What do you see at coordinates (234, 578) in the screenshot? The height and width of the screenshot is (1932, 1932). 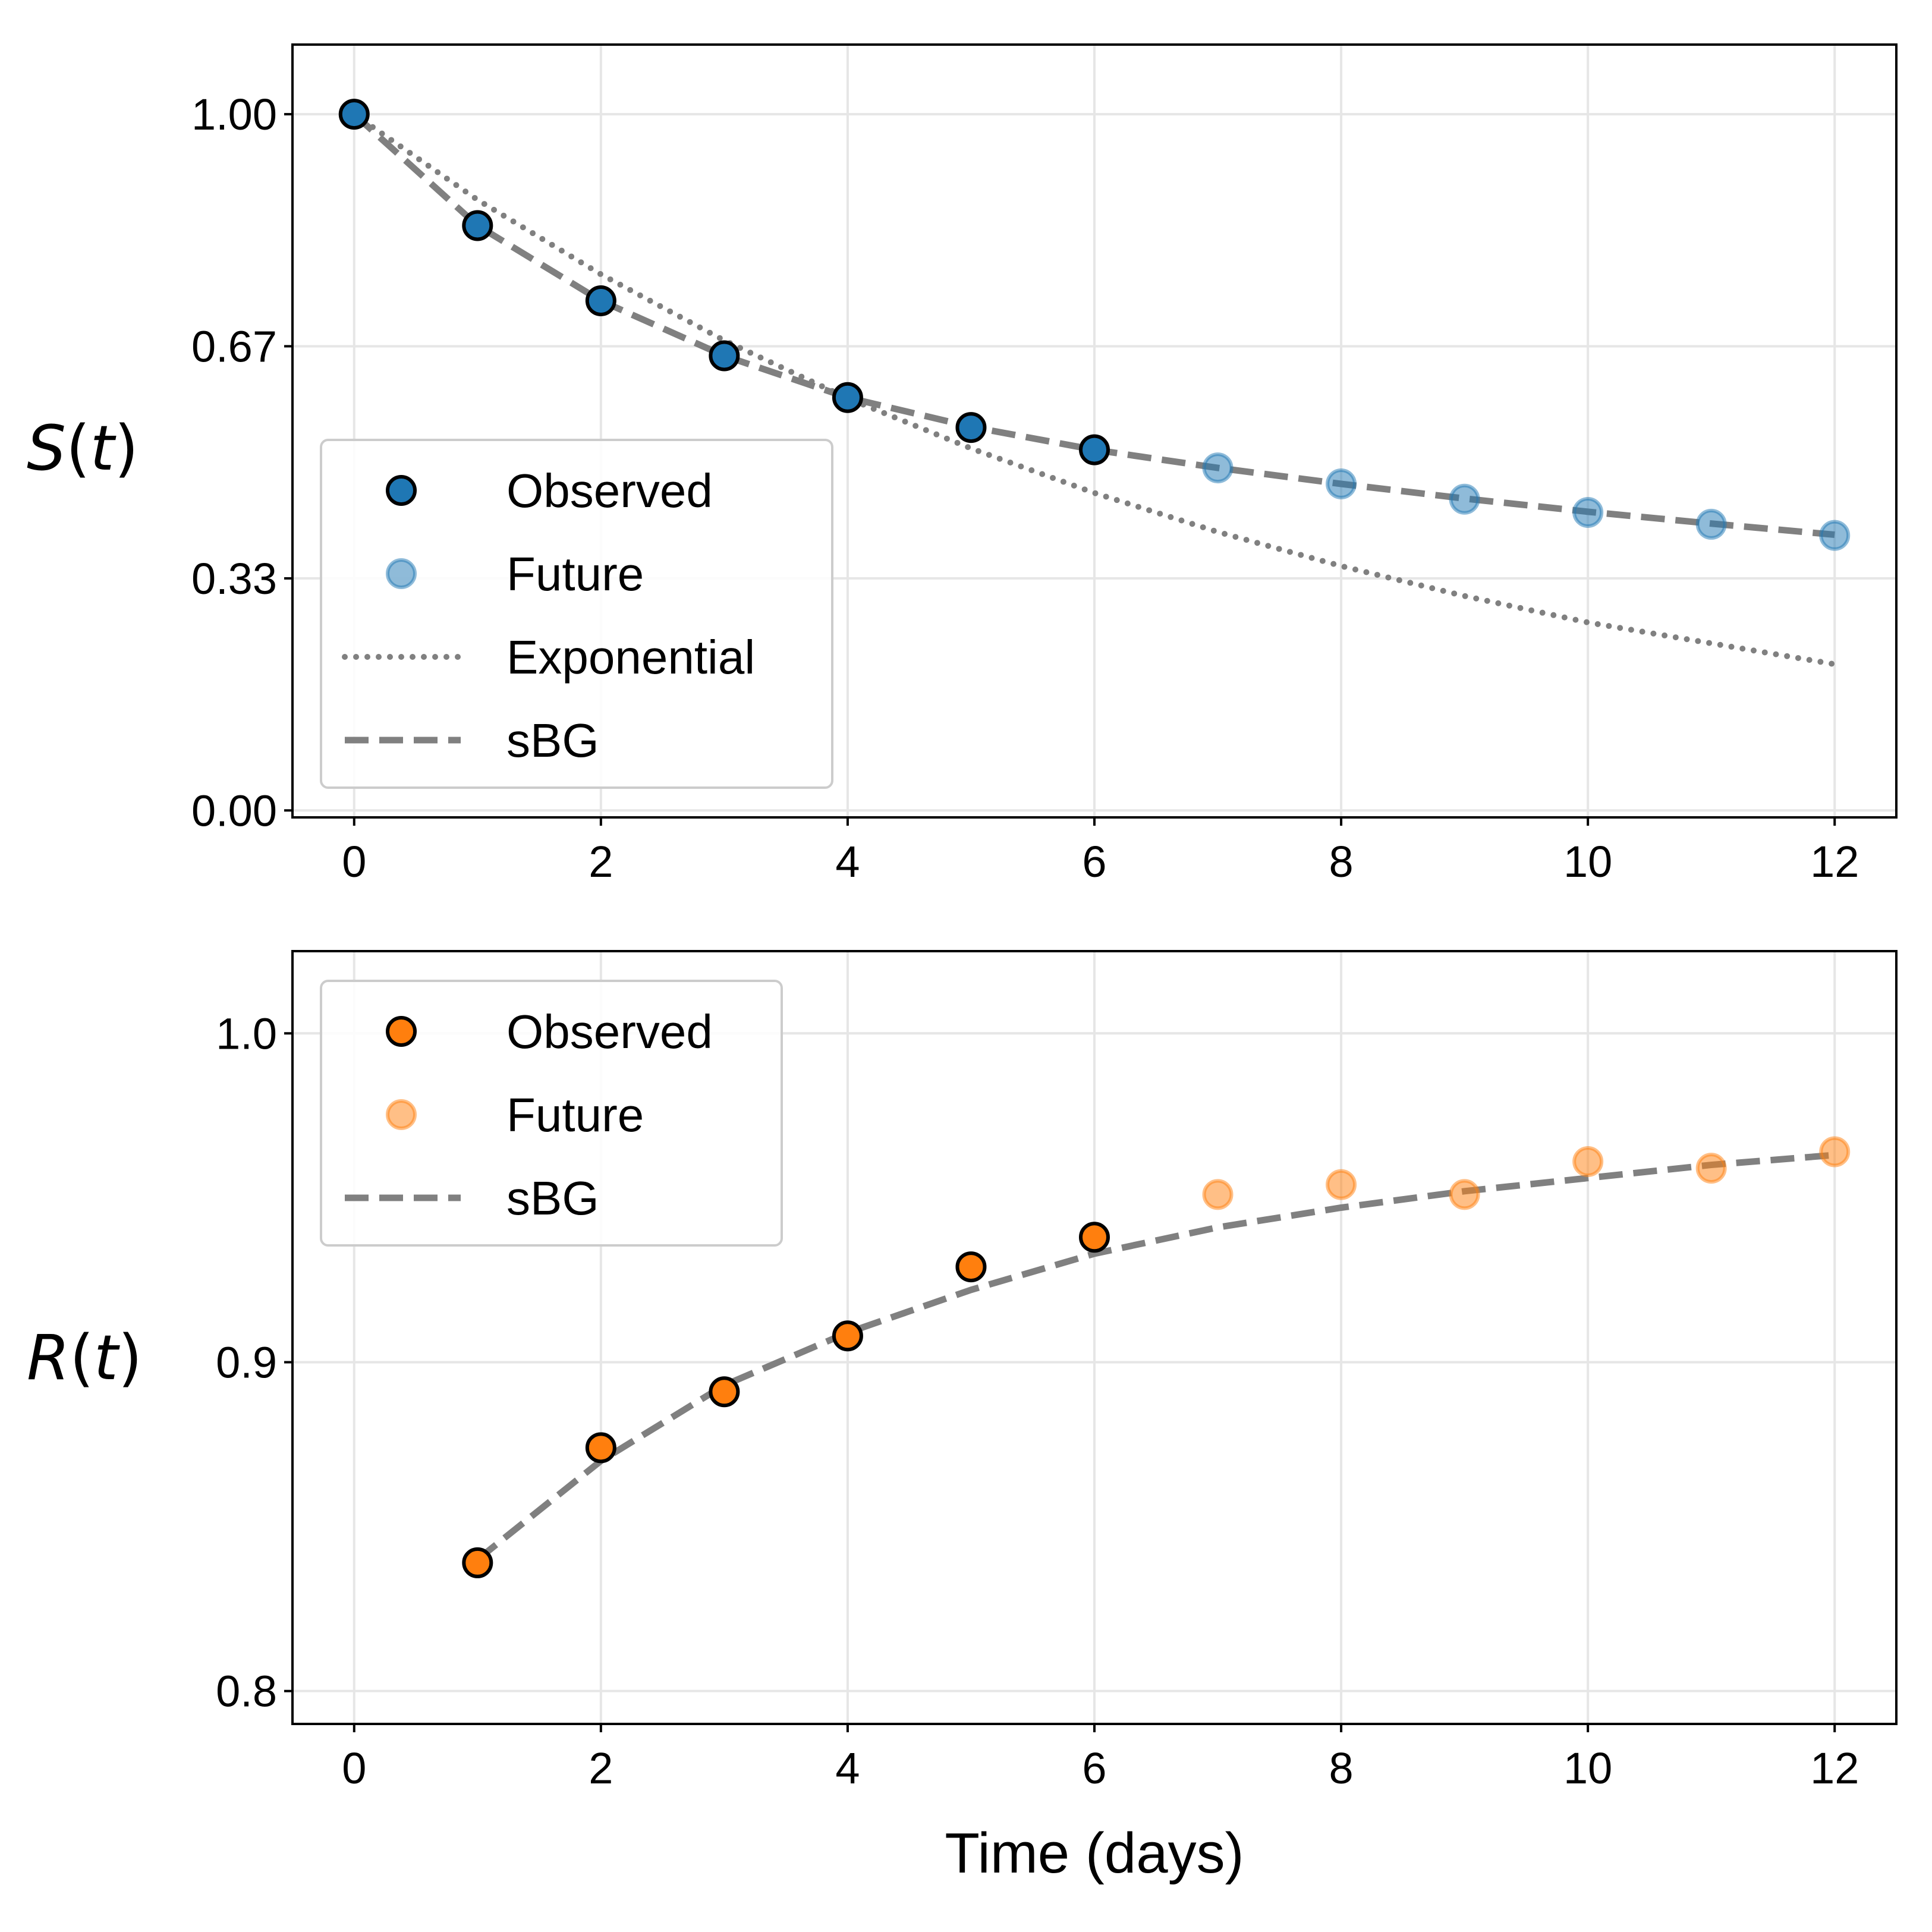 I see `y-tick-label: 0.33` at bounding box center [234, 578].